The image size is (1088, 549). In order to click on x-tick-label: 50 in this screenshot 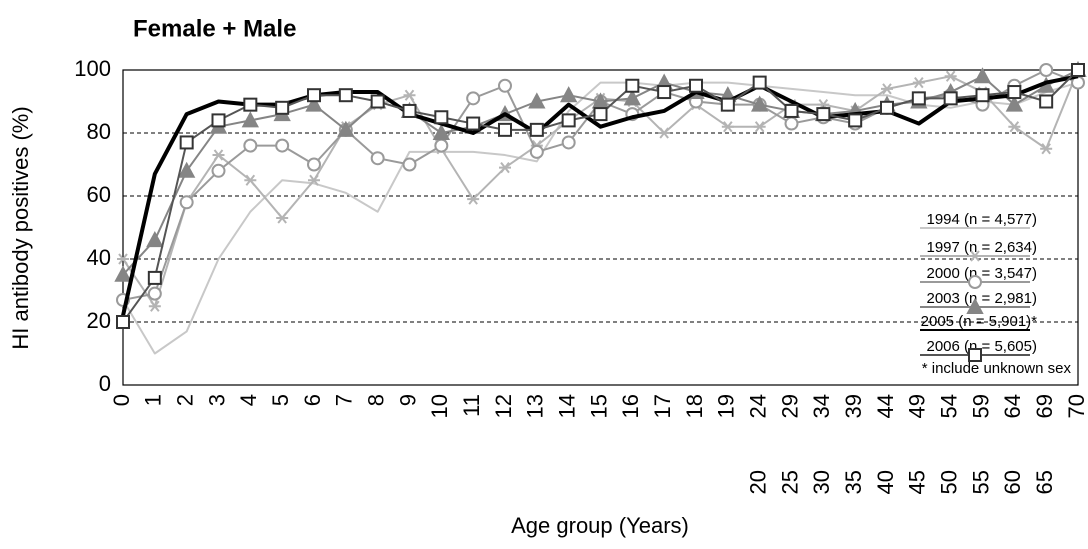, I will do `click(948, 482)`.